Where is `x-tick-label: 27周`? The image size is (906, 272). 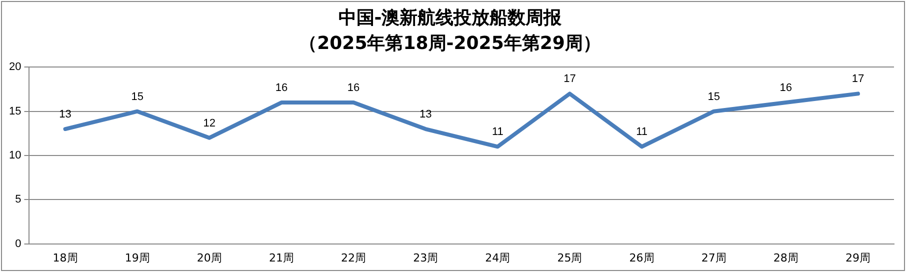 x-tick-label: 27周 is located at coordinates (713, 257).